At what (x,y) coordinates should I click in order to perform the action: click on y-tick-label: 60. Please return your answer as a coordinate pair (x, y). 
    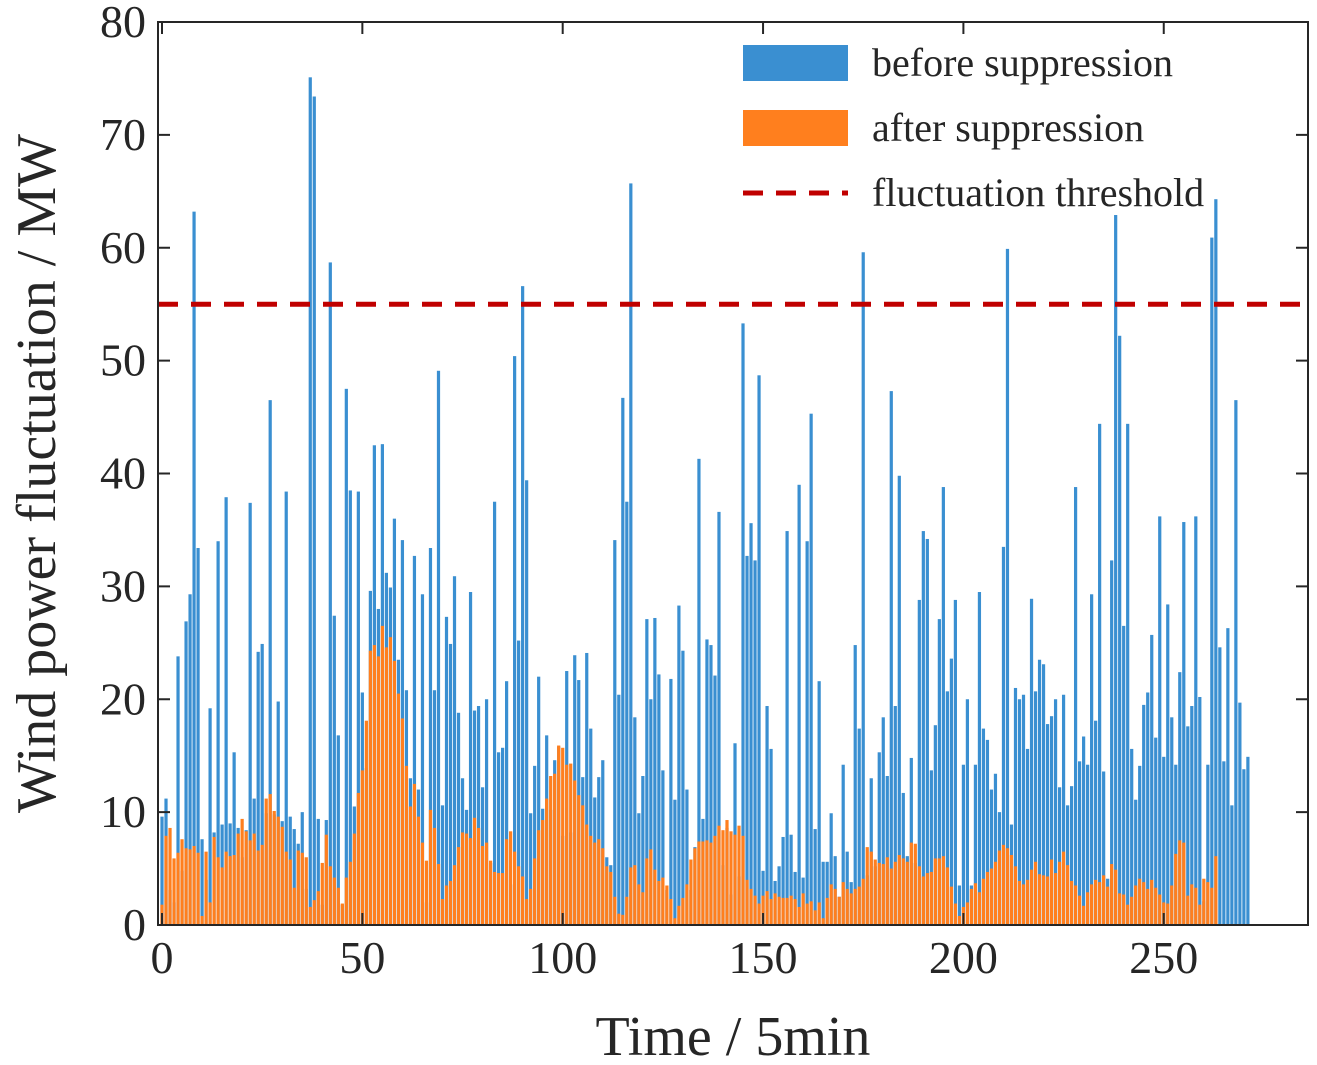
    Looking at the image, I should click on (123, 247).